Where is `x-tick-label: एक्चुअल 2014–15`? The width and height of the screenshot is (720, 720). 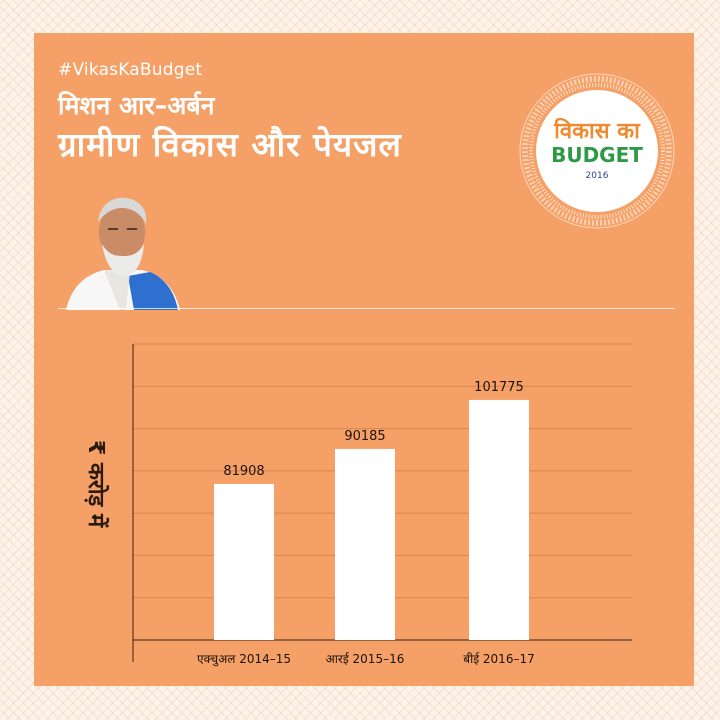
x-tick-label: एक्चुअल 2014–15 is located at coordinates (244, 659).